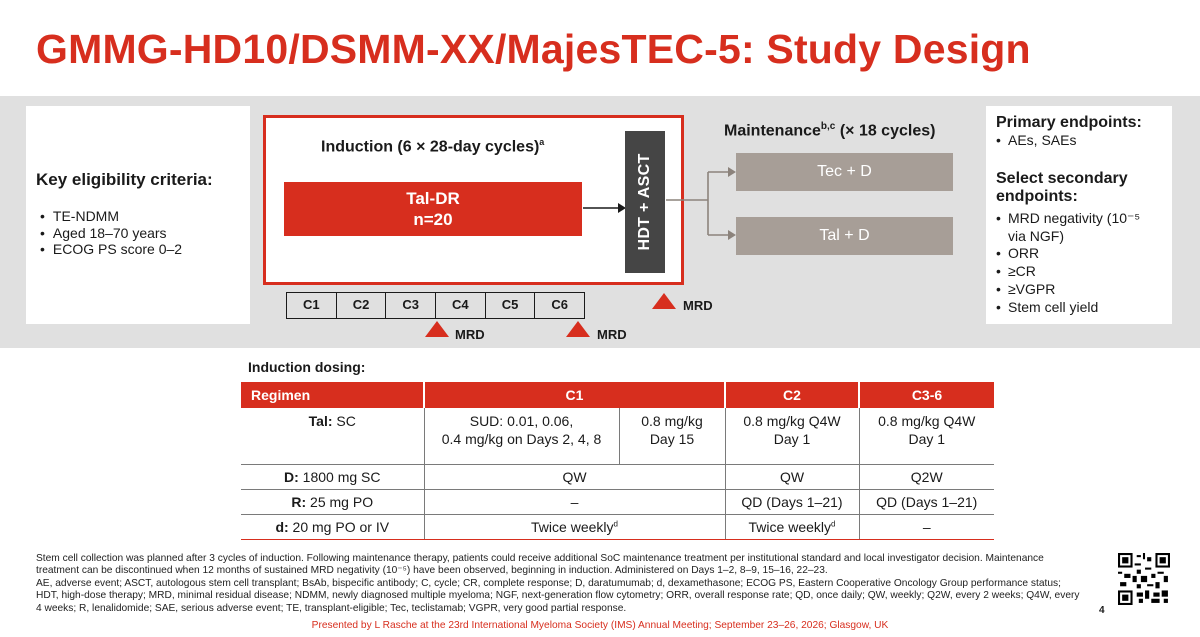 Image resolution: width=1200 pixels, height=637 pixels. I want to click on arm-name: Tal-DR, so click(433, 198).